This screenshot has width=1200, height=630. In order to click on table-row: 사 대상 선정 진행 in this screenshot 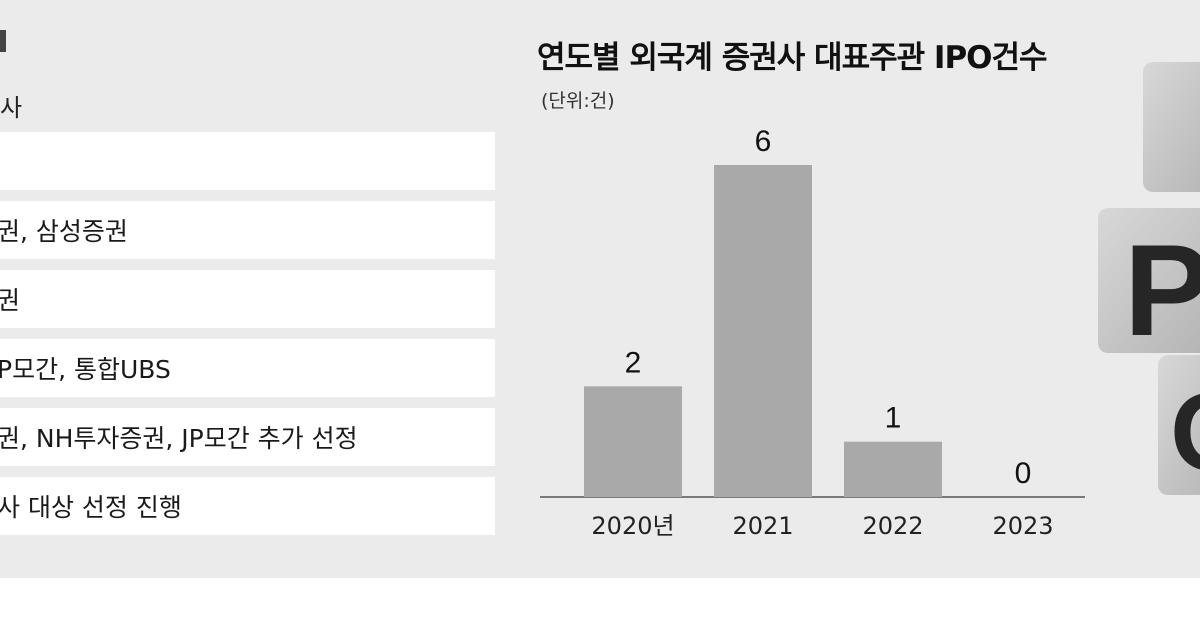, I will do `click(247, 506)`.